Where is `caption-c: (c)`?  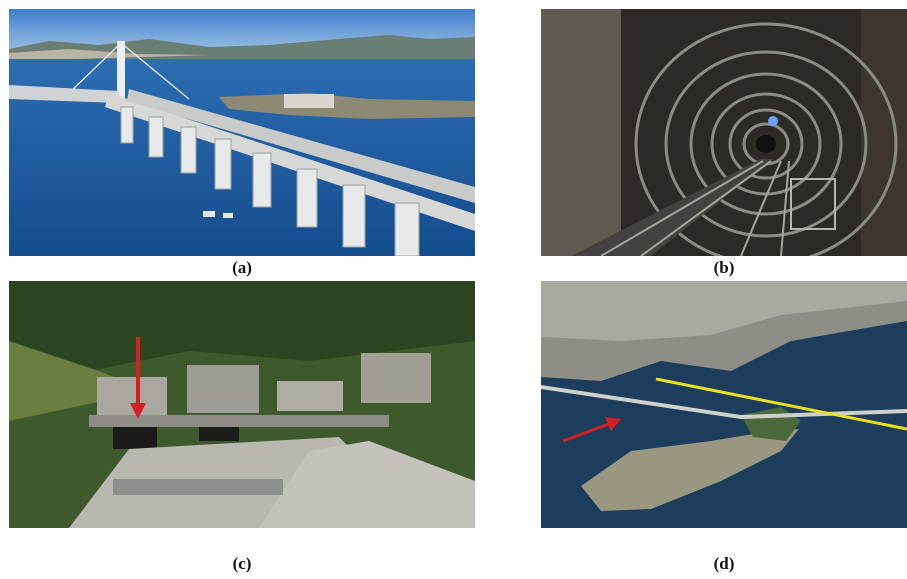 caption-c: (c) is located at coordinates (242, 563).